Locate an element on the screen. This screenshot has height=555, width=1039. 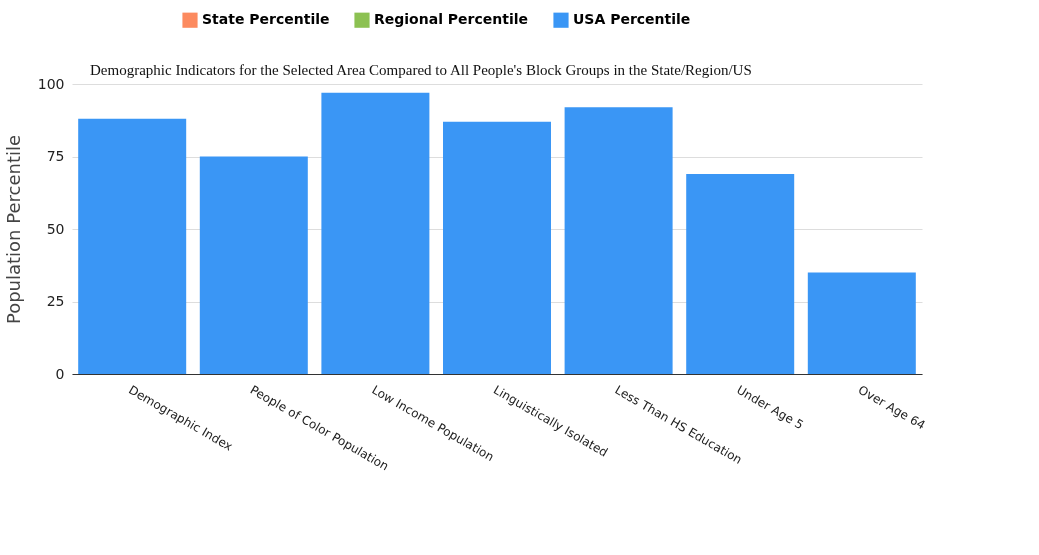
y-tick-label: 50 is located at coordinates (55, 228).